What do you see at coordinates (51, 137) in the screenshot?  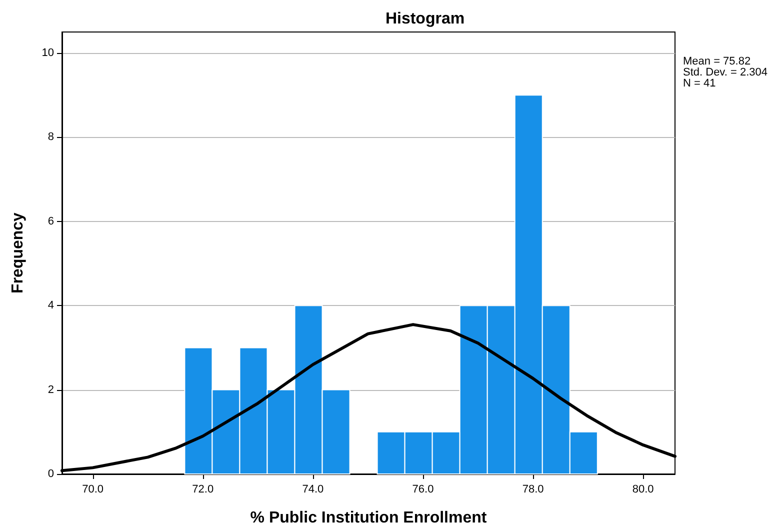 I see `y-tick-label: 8` at bounding box center [51, 137].